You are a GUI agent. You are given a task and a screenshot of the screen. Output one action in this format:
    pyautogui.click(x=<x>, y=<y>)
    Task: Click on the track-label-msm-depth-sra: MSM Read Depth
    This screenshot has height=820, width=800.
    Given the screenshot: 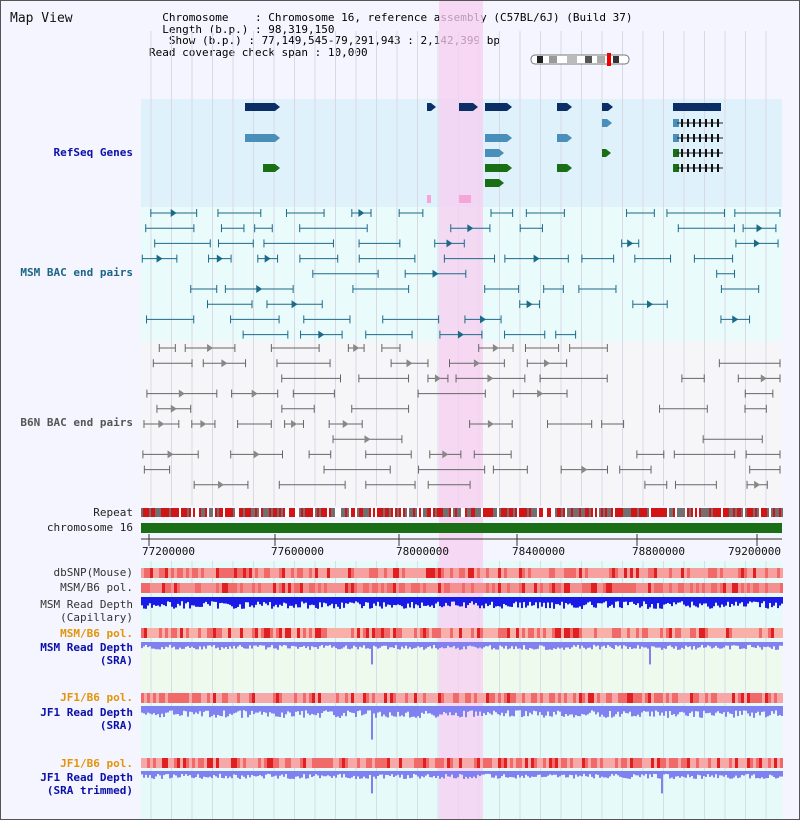 What is the action you would take?
    pyautogui.click(x=86, y=647)
    